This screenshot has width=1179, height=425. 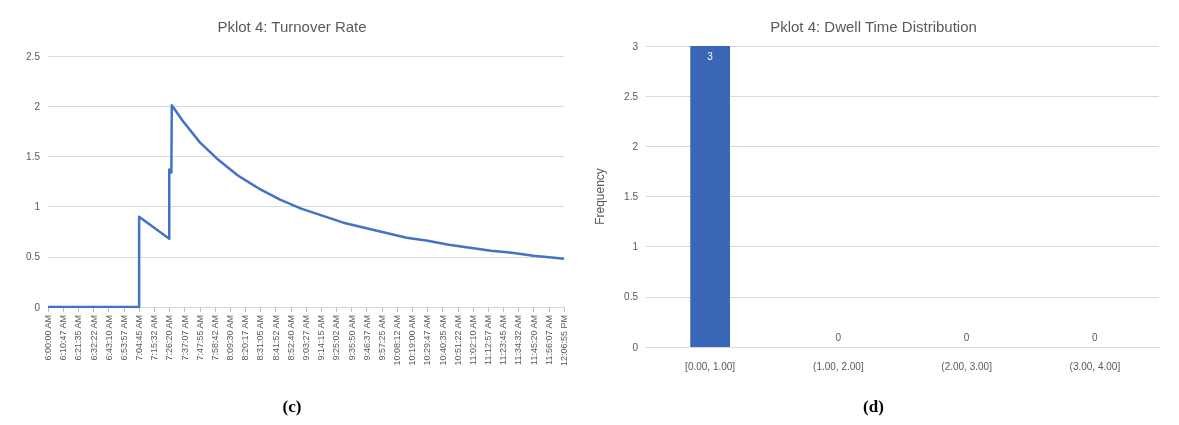 What do you see at coordinates (427, 340) in the screenshot?
I see `x-tick-label: 10:29:47 AM` at bounding box center [427, 340].